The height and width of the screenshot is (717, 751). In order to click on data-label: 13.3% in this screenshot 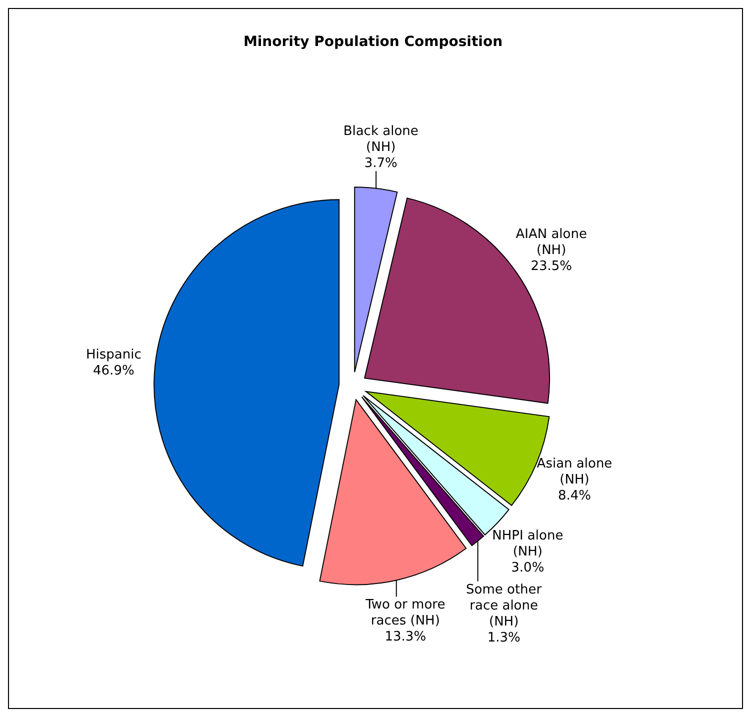, I will do `click(405, 637)`.